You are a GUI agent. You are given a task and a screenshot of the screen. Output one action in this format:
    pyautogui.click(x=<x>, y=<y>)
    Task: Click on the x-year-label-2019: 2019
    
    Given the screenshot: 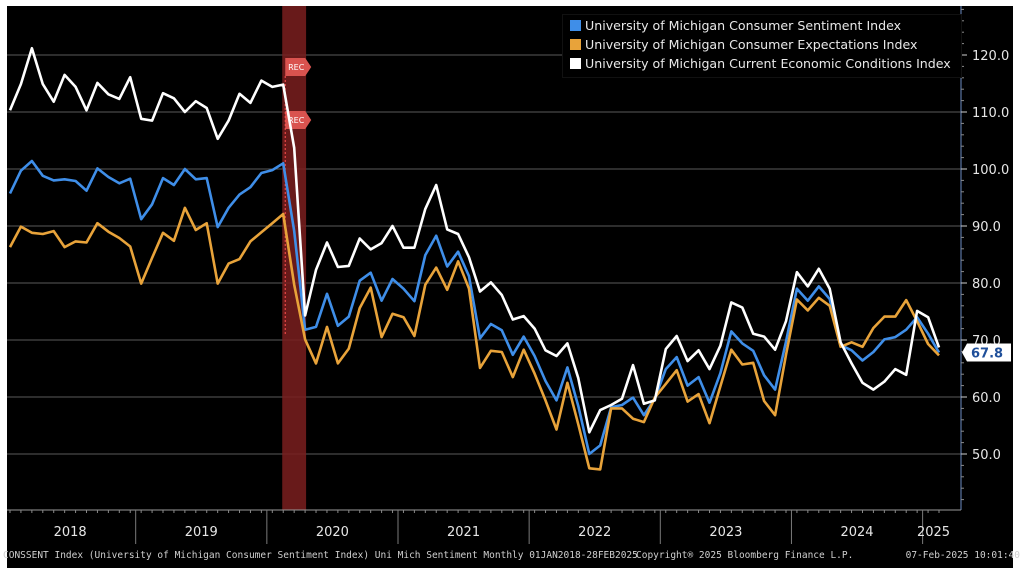 What is the action you would take?
    pyautogui.click(x=201, y=532)
    